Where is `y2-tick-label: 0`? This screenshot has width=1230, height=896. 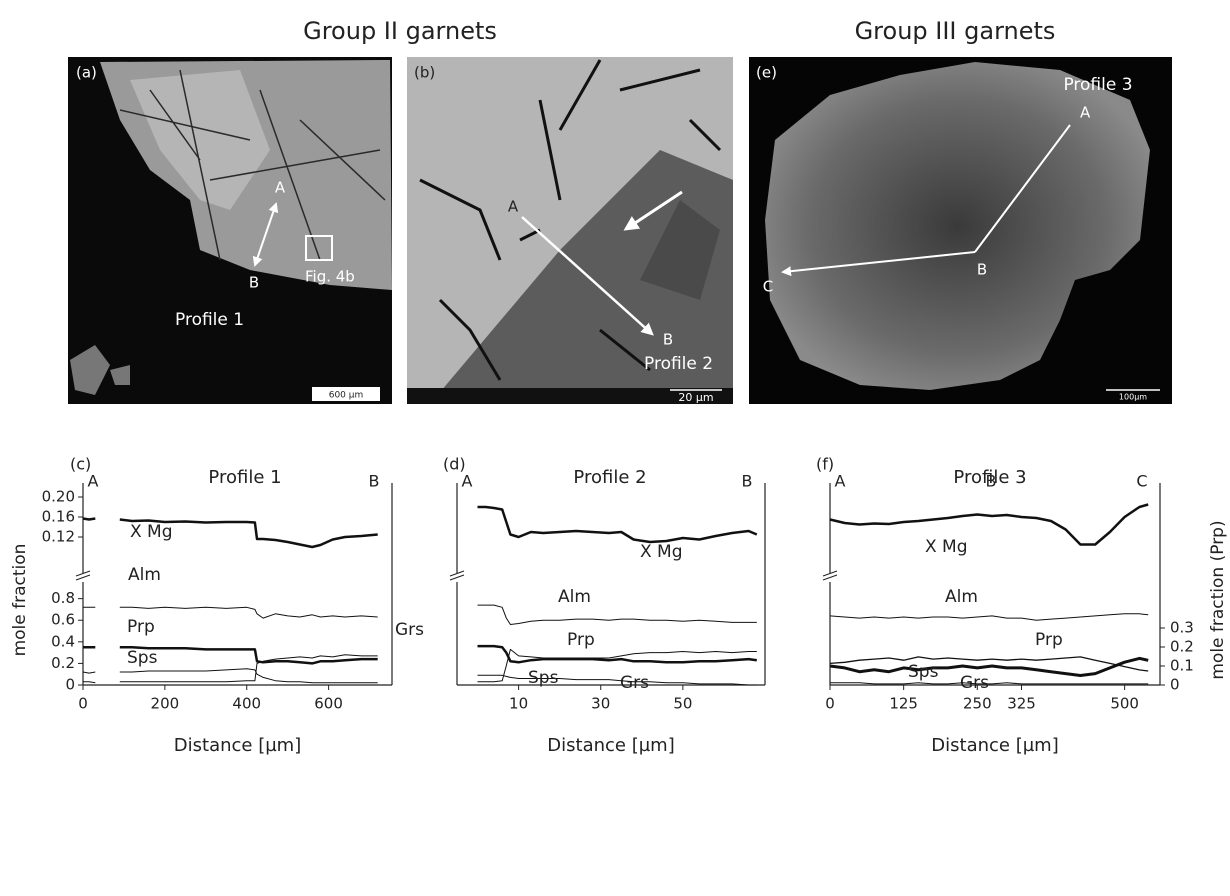 y2-tick-label: 0 is located at coordinates (1175, 685).